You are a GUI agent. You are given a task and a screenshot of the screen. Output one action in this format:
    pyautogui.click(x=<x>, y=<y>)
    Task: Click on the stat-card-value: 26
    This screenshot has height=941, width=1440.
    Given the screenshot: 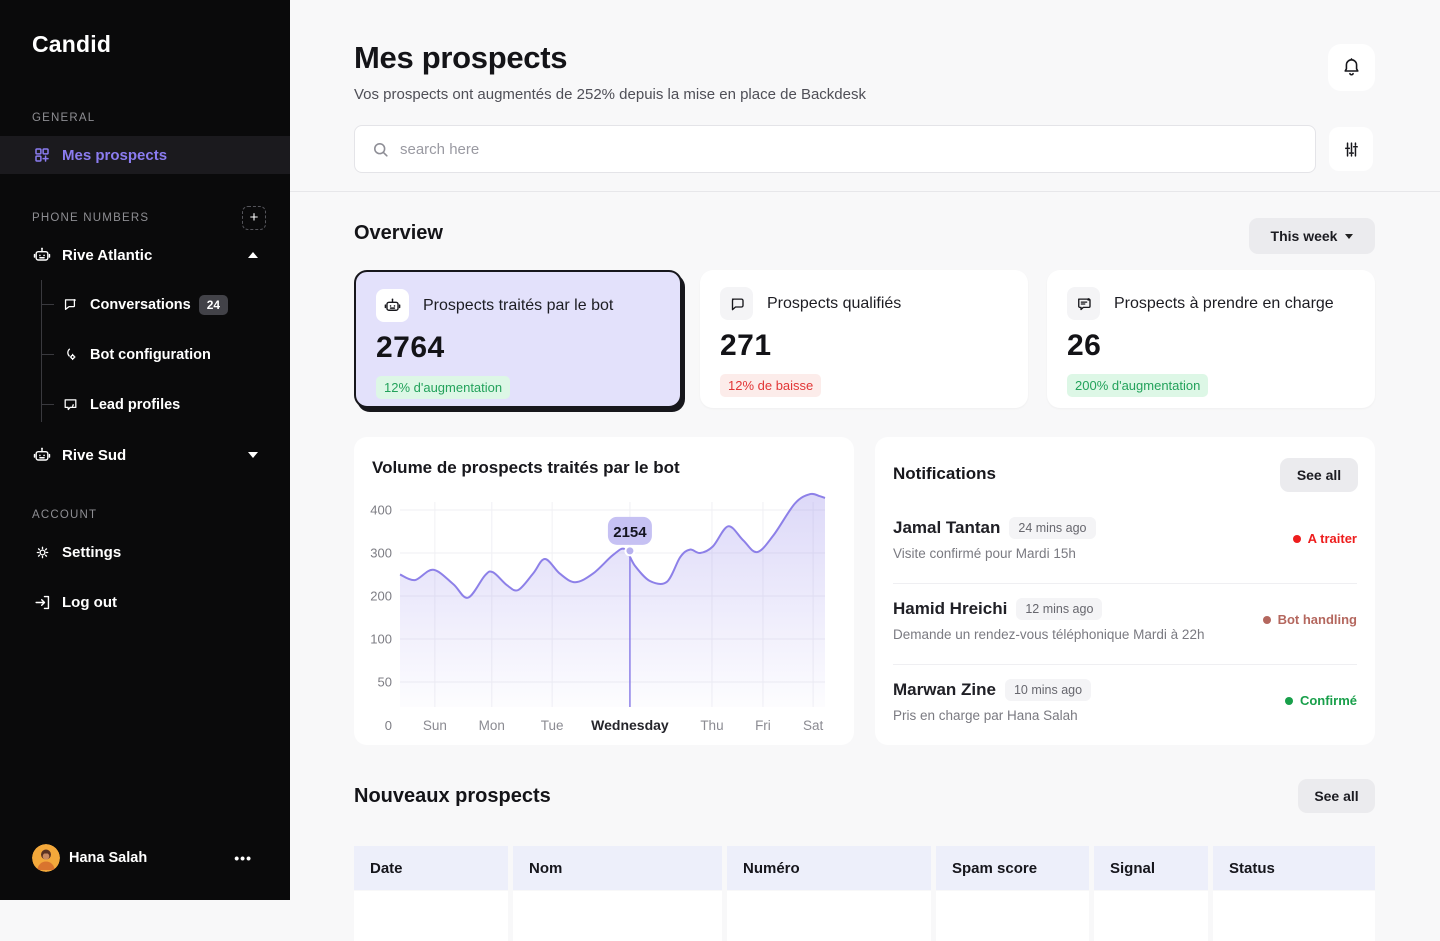 What is the action you would take?
    pyautogui.click(x=1084, y=345)
    